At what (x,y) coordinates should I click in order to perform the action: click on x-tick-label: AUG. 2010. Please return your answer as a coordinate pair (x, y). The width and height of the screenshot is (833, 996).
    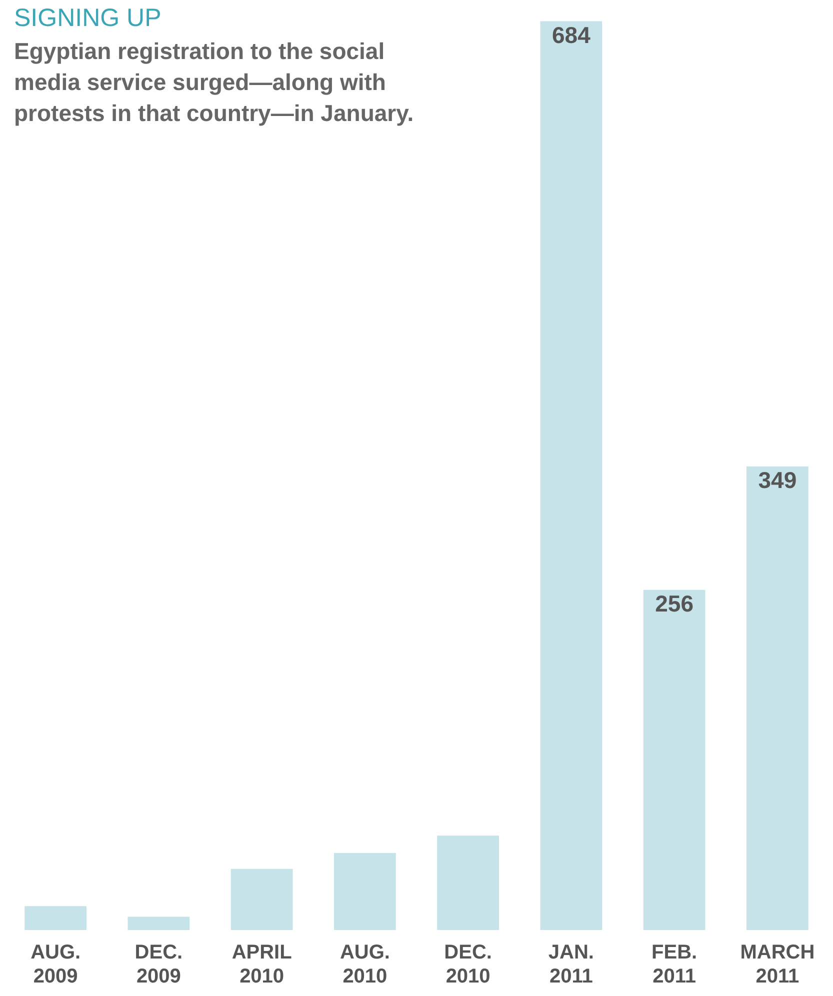
    Looking at the image, I should click on (365, 965).